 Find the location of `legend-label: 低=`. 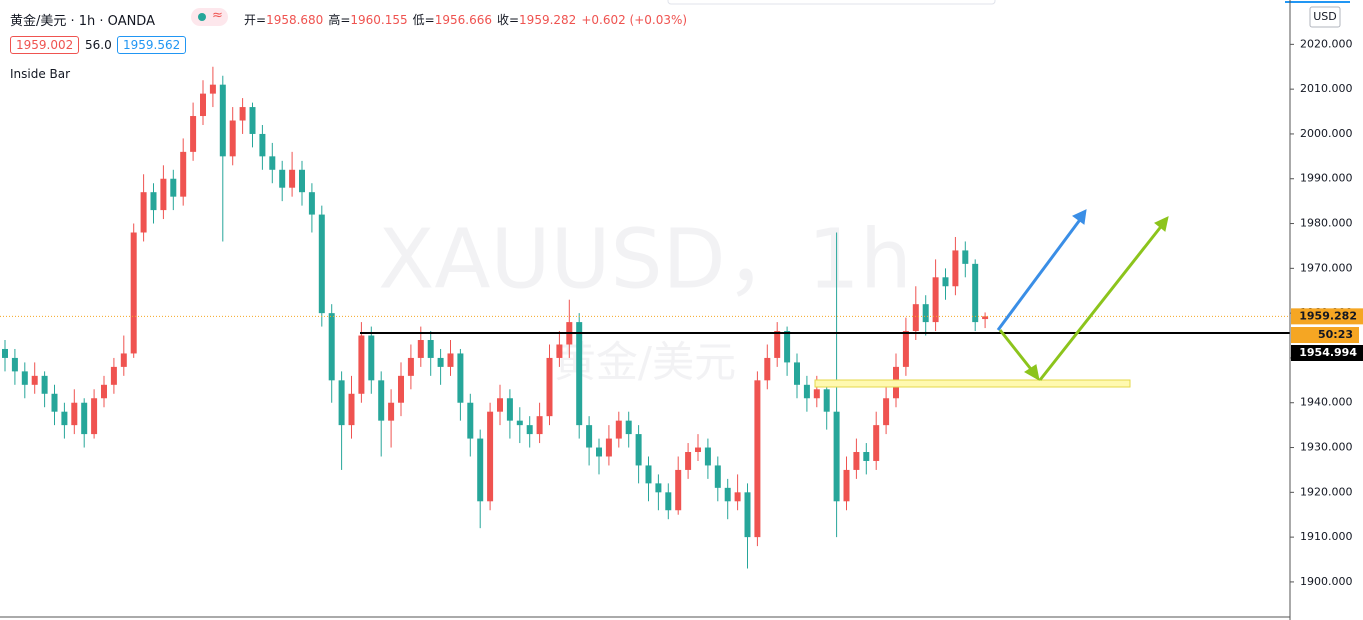

legend-label: 低= is located at coordinates (423, 20).